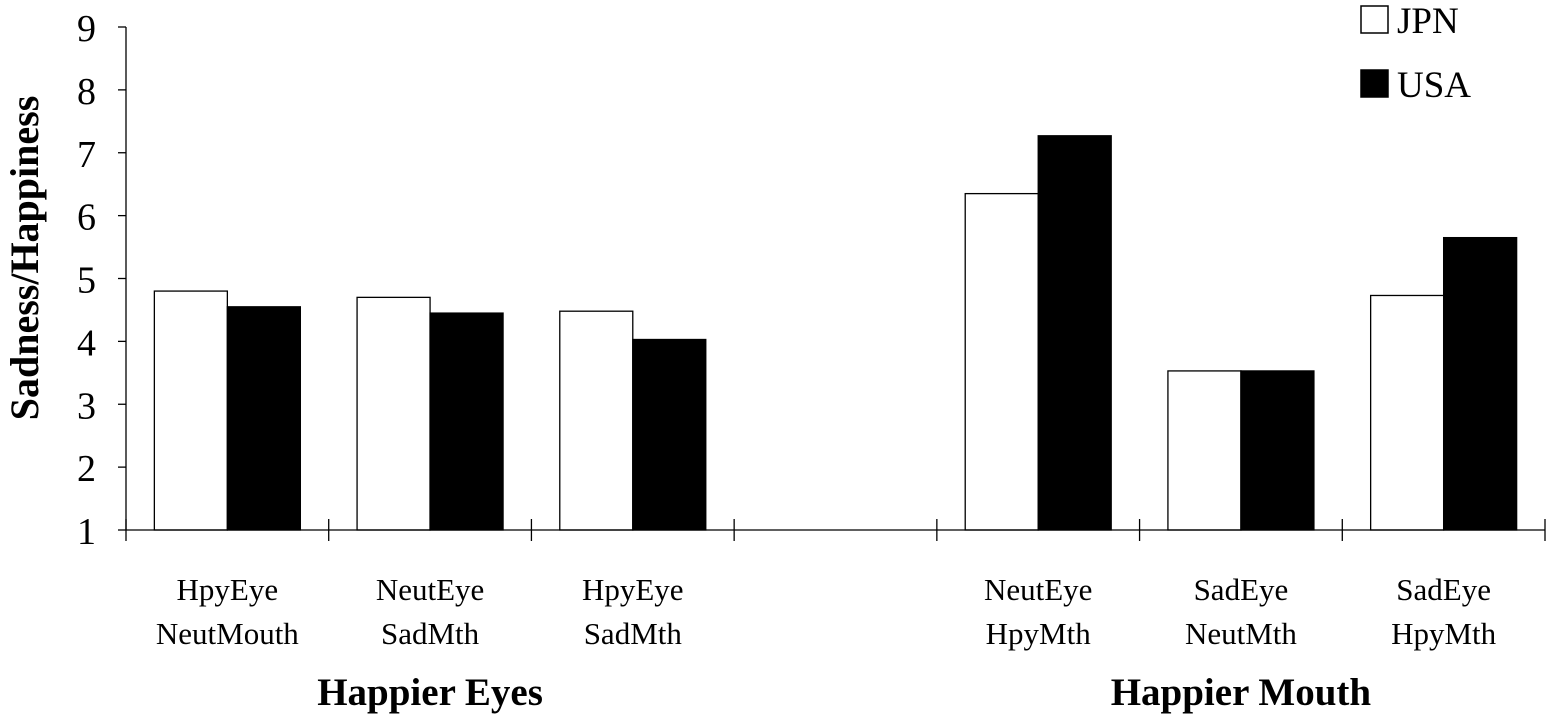 The image size is (1551, 720). What do you see at coordinates (86, 29) in the screenshot?
I see `y-tick-label: 9` at bounding box center [86, 29].